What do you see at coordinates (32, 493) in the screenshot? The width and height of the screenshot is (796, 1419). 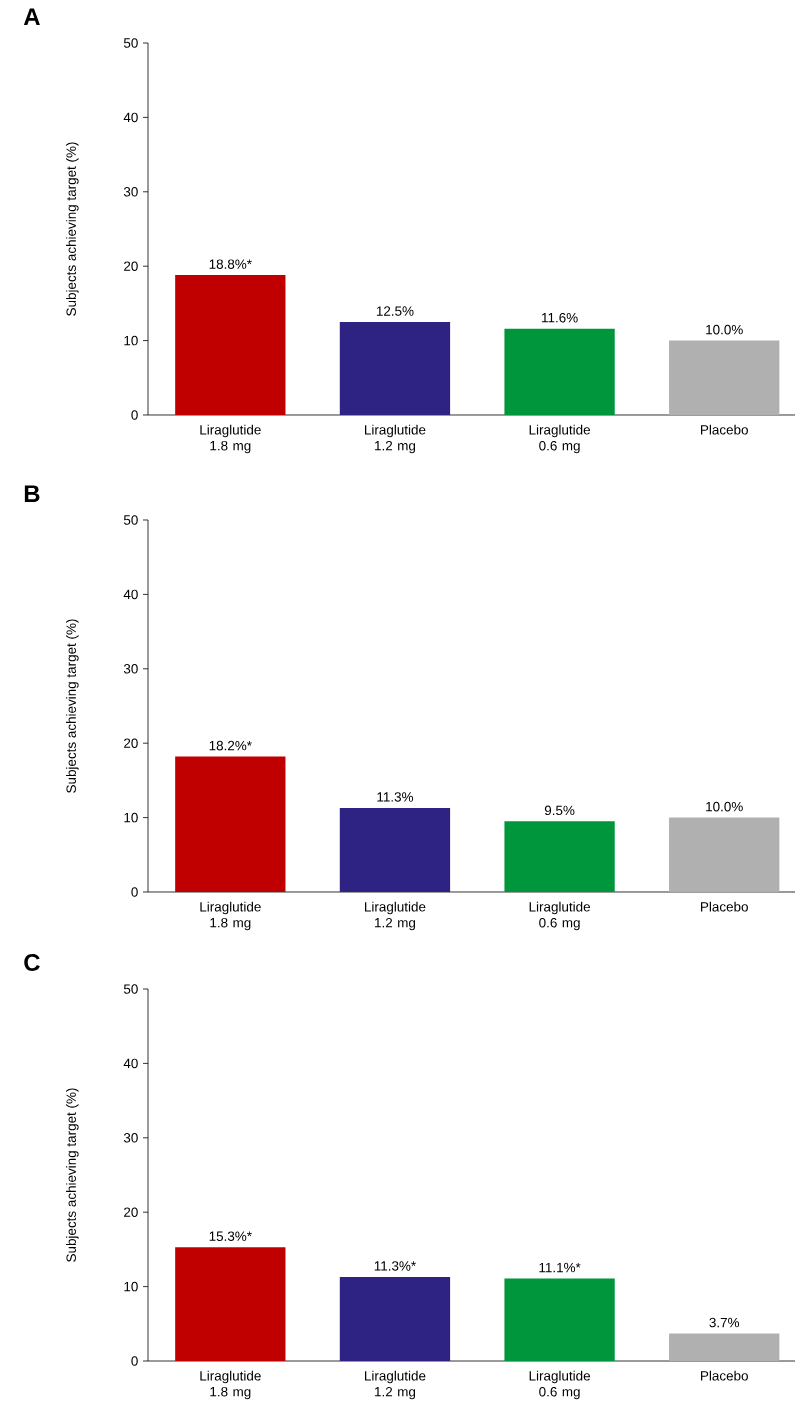 I see `chart-title: B` at bounding box center [32, 493].